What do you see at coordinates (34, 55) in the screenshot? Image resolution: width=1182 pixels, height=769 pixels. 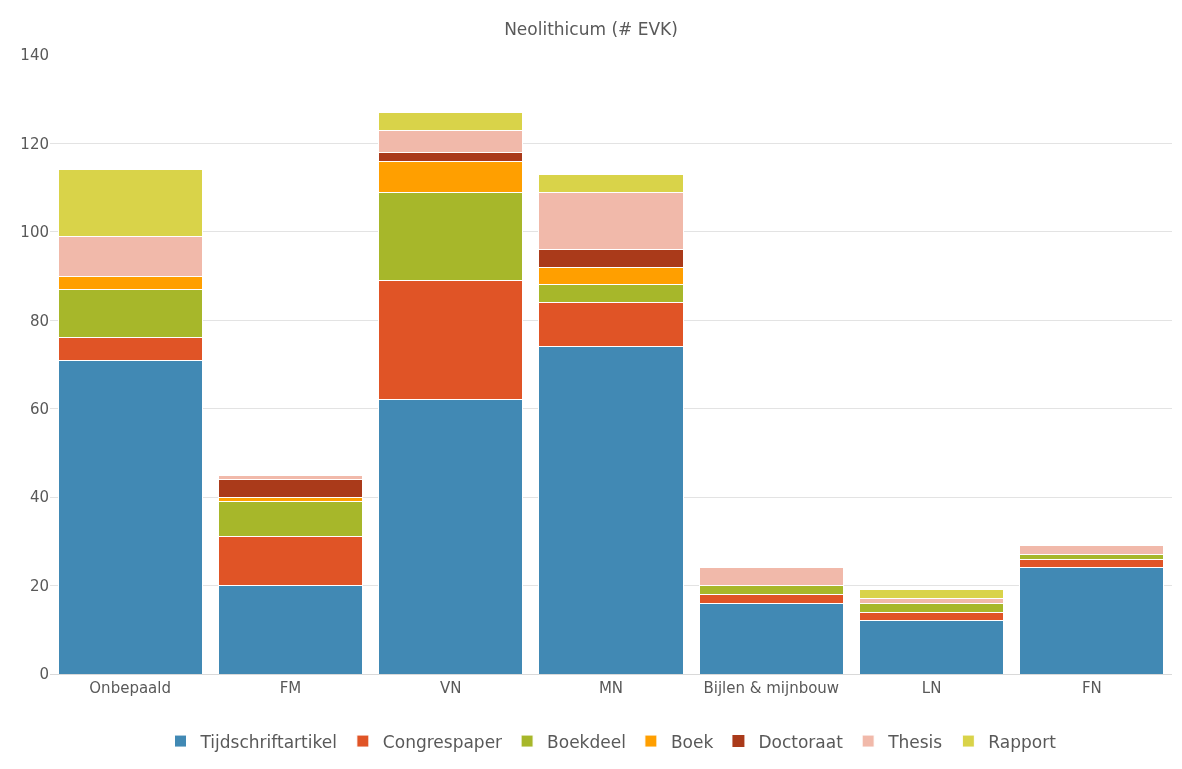 I see `y-tick-label: 140` at bounding box center [34, 55].